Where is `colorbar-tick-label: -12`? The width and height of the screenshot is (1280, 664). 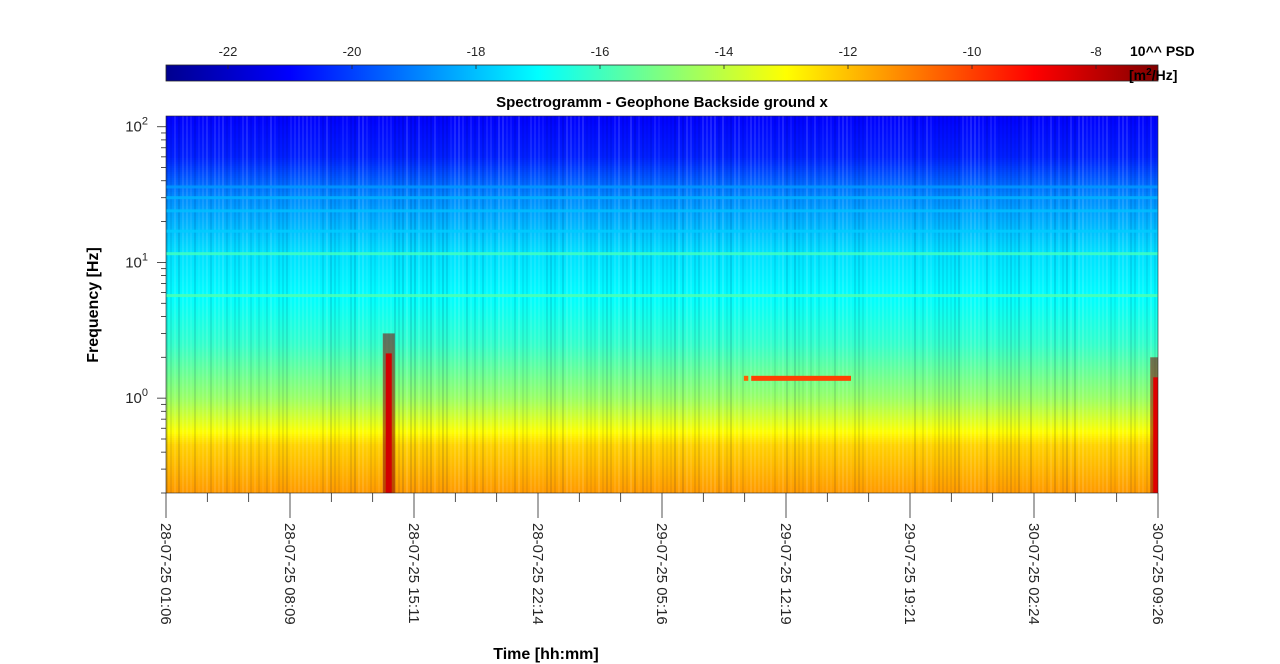 colorbar-tick-label: -12 is located at coordinates (848, 51).